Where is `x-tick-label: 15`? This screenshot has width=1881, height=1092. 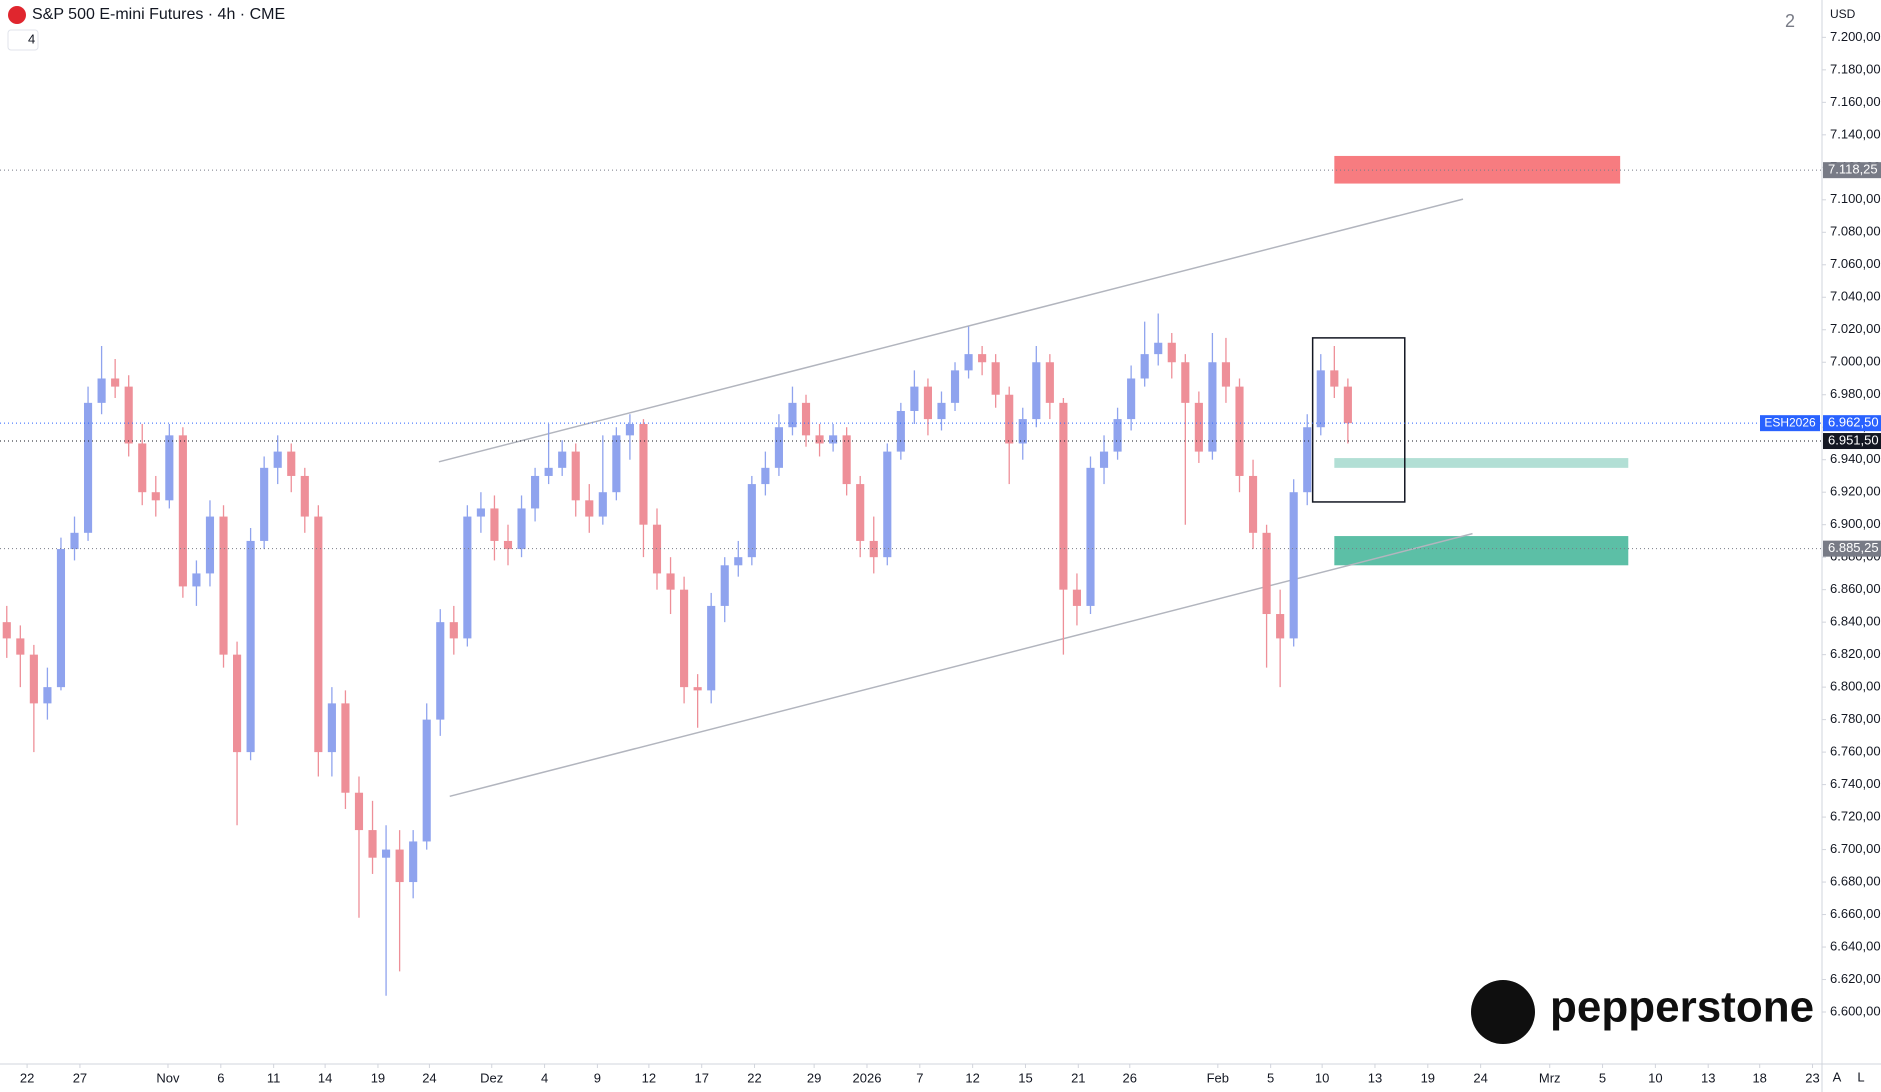
x-tick-label: 15 is located at coordinates (1025, 1077).